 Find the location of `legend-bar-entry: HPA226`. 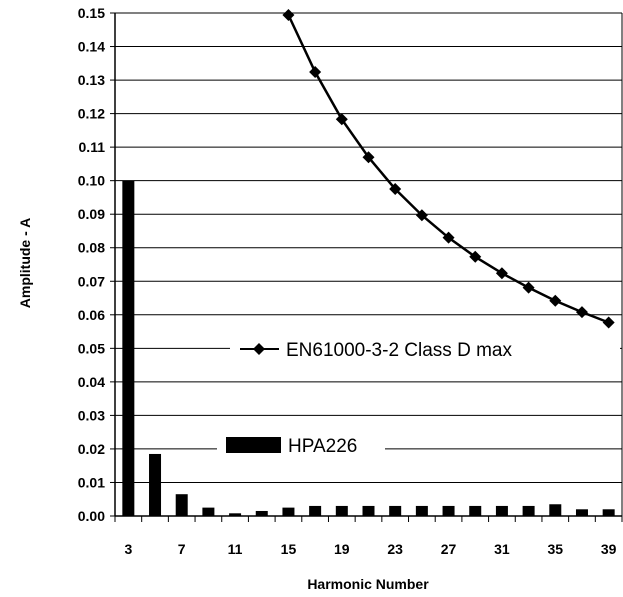

legend-bar-entry: HPA226 is located at coordinates (301, 445).